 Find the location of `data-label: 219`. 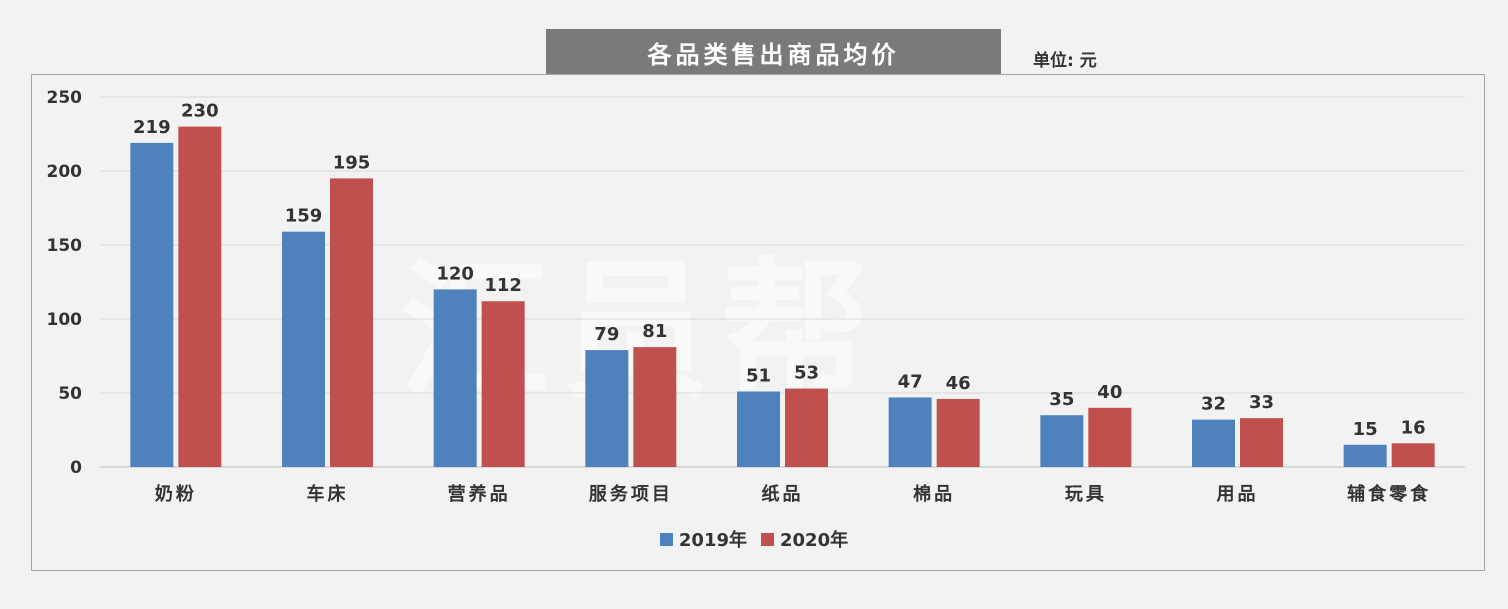

data-label: 219 is located at coordinates (152, 127).